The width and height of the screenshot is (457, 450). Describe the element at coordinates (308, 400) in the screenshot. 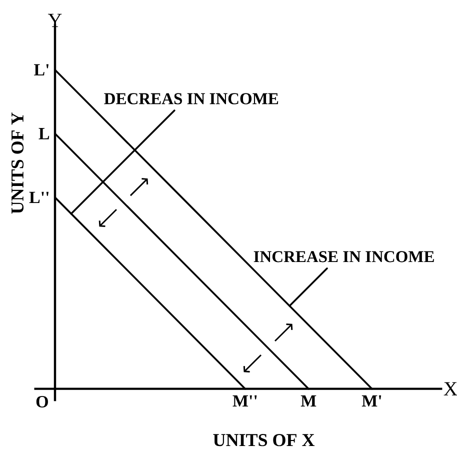

I see `x-tick-label: M` at that location.